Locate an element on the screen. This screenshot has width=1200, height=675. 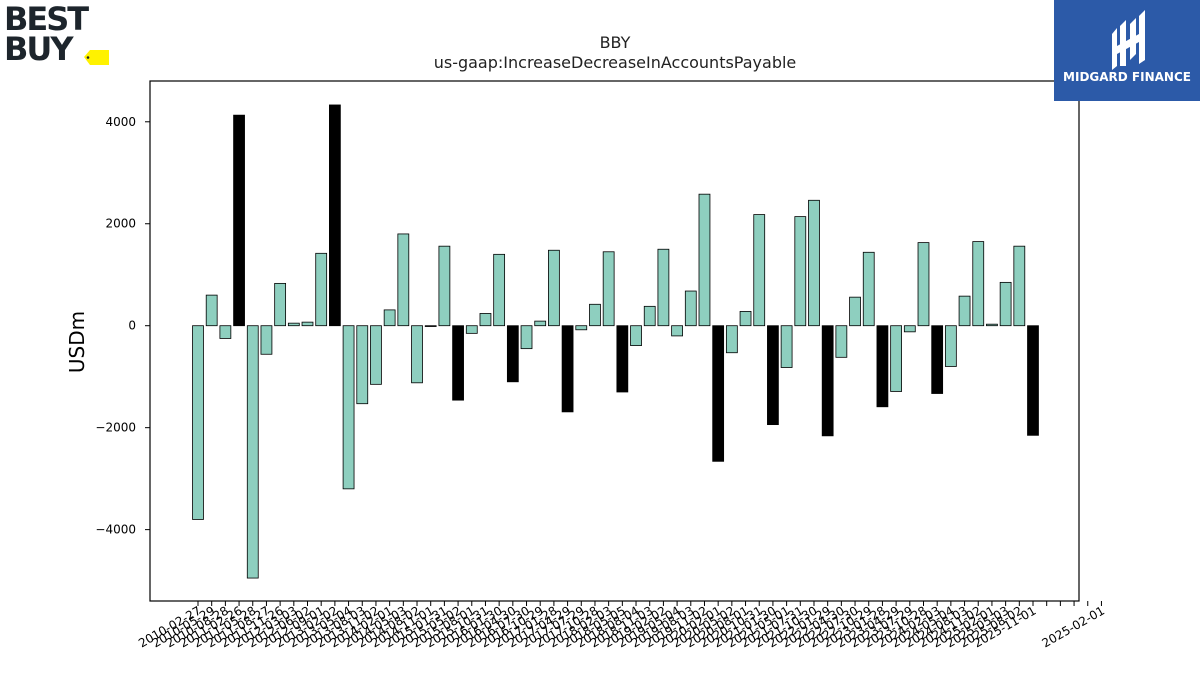
chart-title: BBY is located at coordinates (615, 42).